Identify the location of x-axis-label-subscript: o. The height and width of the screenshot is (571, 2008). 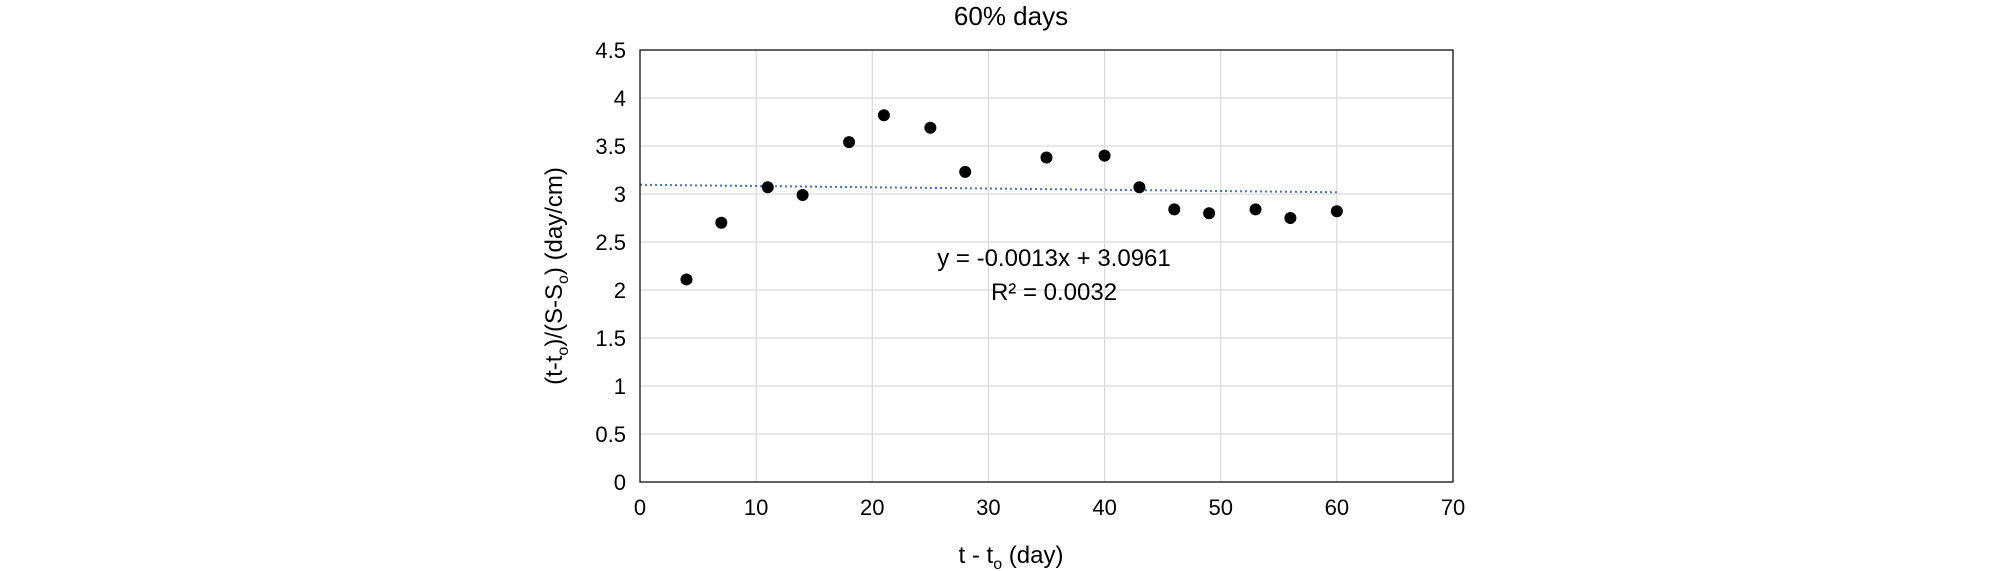
(997, 563).